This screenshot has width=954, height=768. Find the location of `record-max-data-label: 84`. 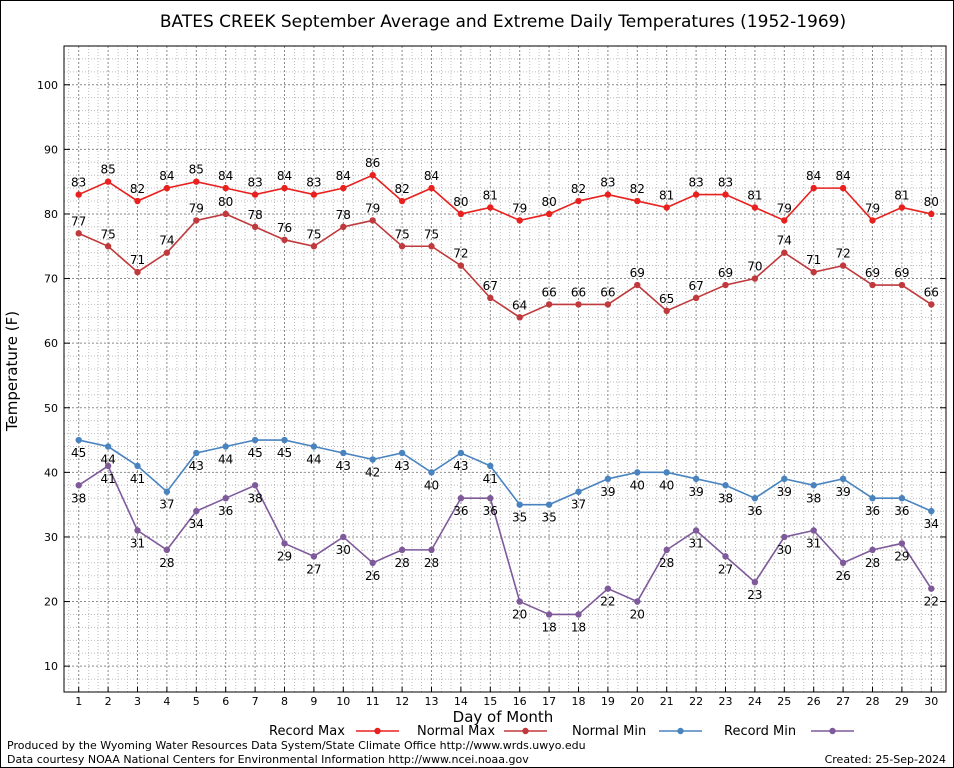

record-max-data-label: 84 is located at coordinates (343, 176).